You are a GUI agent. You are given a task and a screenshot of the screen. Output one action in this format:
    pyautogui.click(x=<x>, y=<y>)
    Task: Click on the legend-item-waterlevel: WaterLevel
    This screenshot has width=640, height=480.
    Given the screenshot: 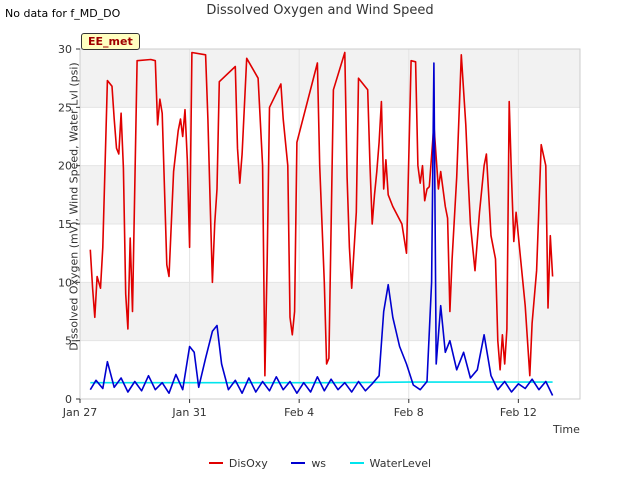 What is the action you would take?
    pyautogui.click(x=390, y=463)
    